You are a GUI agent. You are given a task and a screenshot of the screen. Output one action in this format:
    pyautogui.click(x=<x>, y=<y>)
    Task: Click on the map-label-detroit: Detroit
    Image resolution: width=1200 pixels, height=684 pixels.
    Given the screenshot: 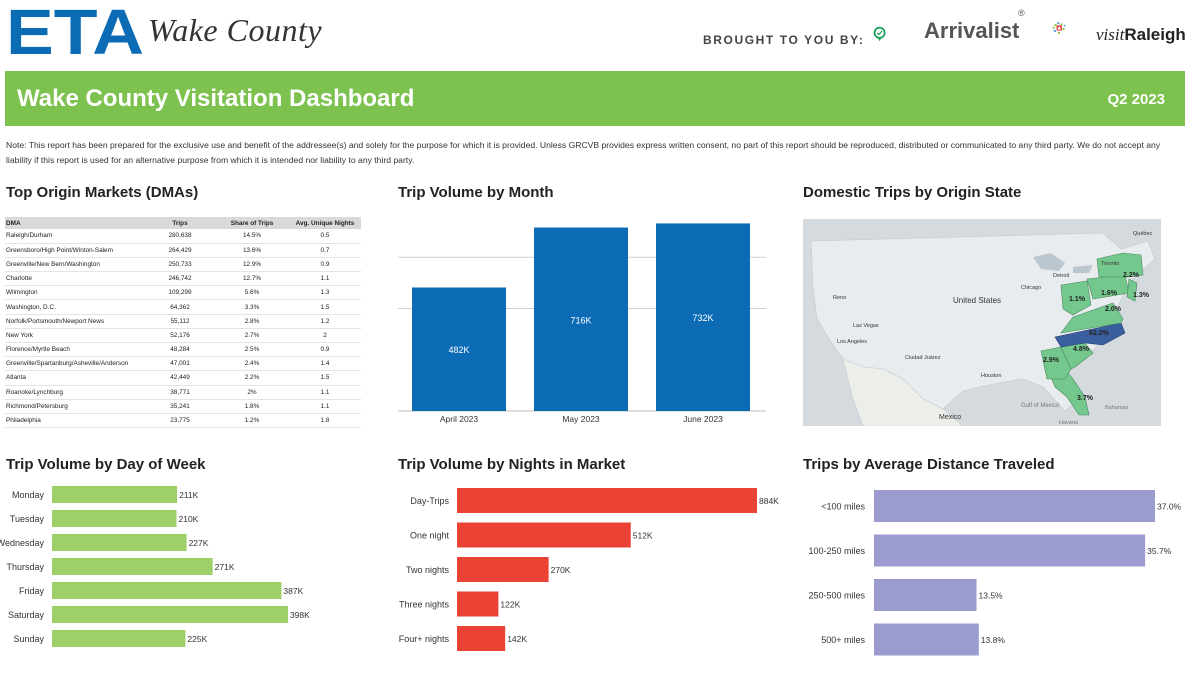 What is the action you would take?
    pyautogui.click(x=1061, y=276)
    